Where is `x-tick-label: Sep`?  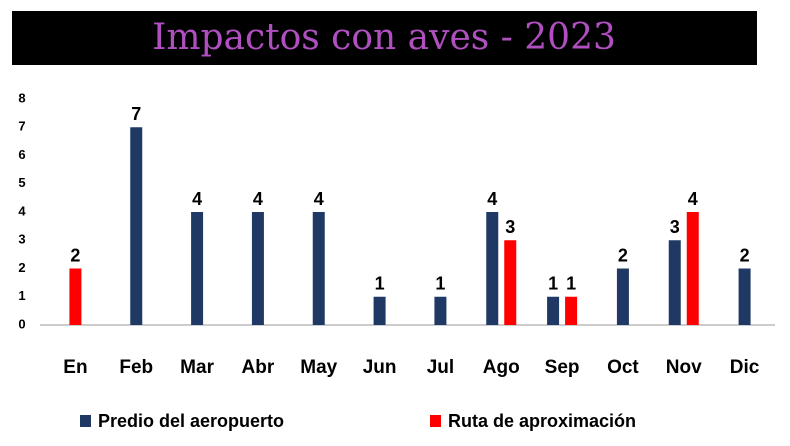 x-tick-label: Sep is located at coordinates (562, 367).